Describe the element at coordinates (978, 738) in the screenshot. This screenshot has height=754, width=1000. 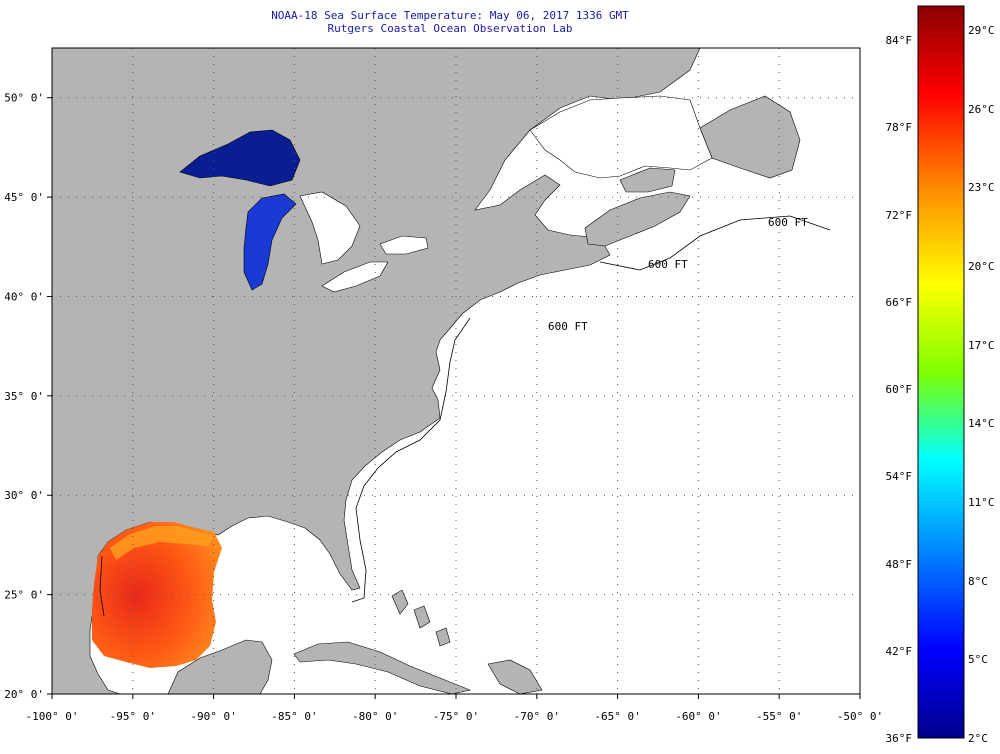
I see `colorbar-c-label: 2°C` at that location.